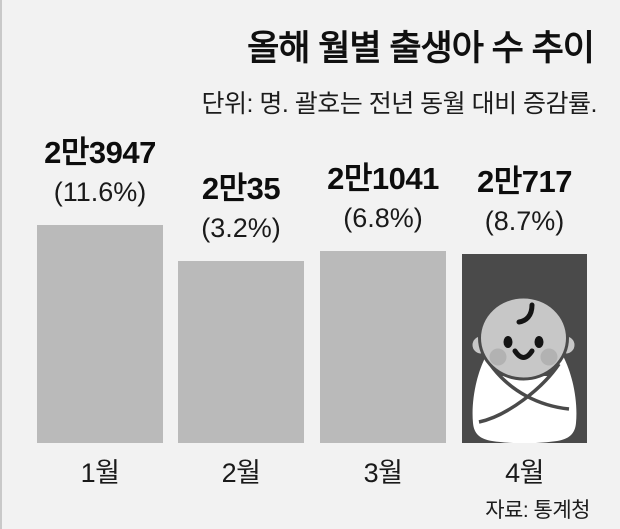  I want to click on x-axis-label-mar: 3월, so click(383, 473).